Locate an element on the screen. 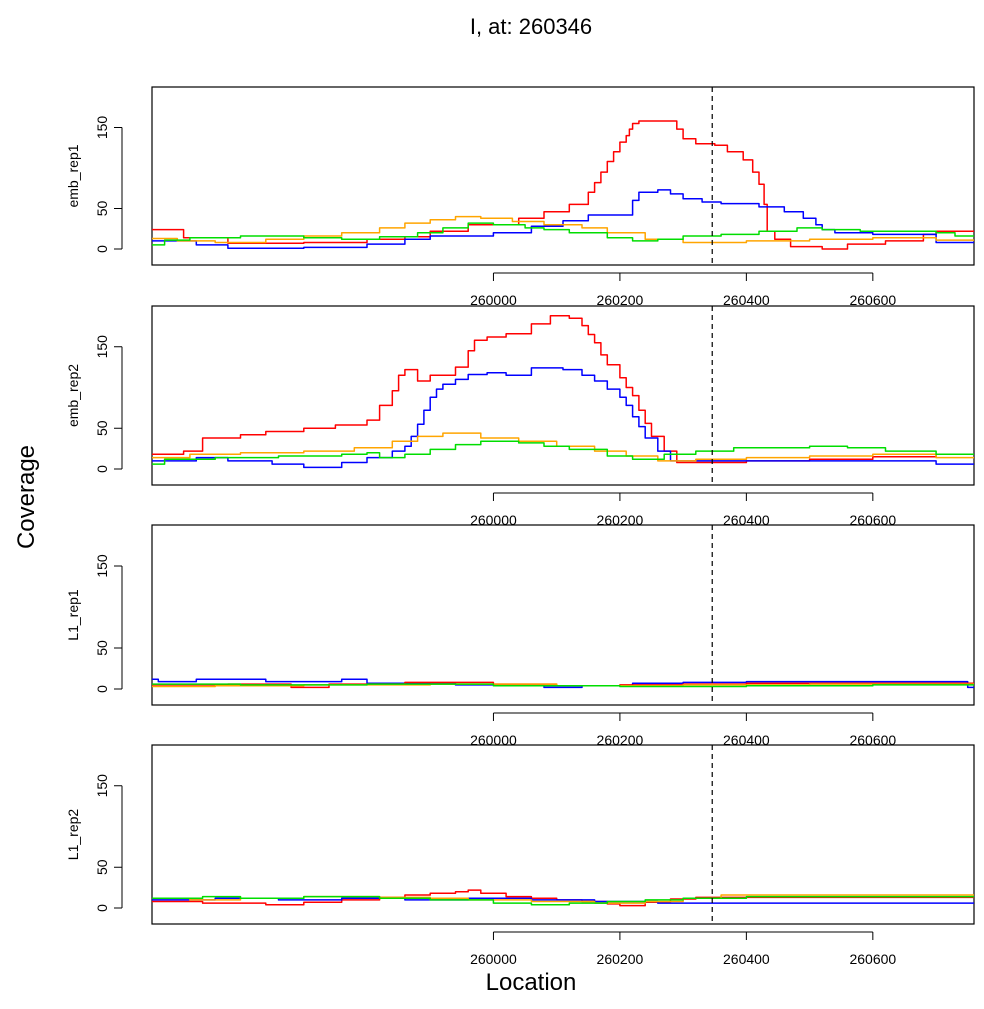 The width and height of the screenshot is (984, 1009). panel-label: L1_rep2 is located at coordinates (73, 835).